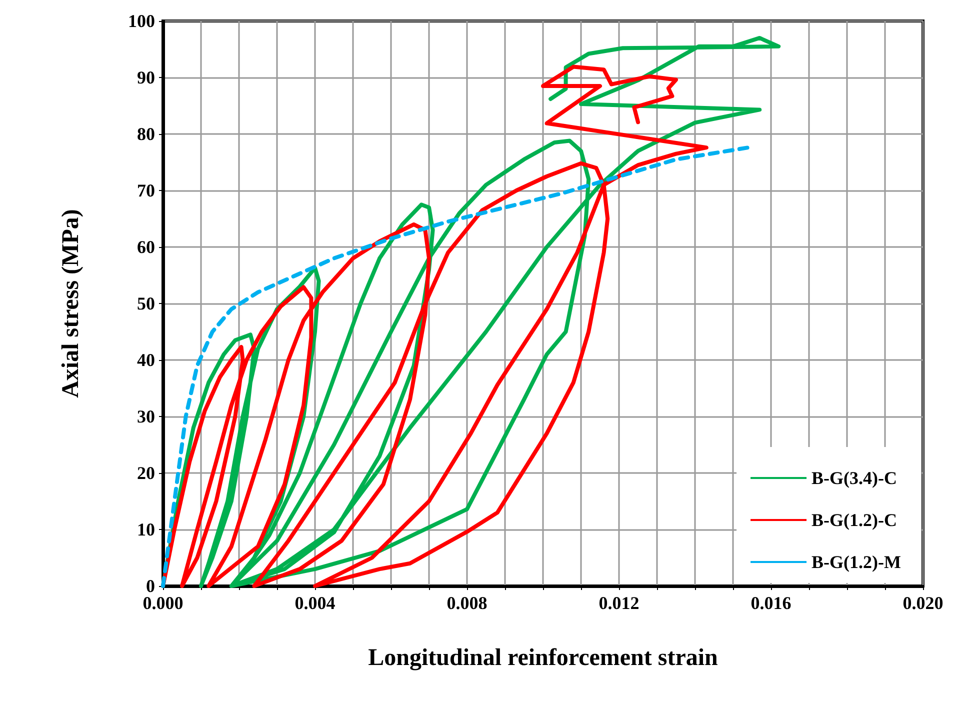 The width and height of the screenshot is (969, 719). What do you see at coordinates (146, 190) in the screenshot?
I see `y-tick-label: 70` at bounding box center [146, 190].